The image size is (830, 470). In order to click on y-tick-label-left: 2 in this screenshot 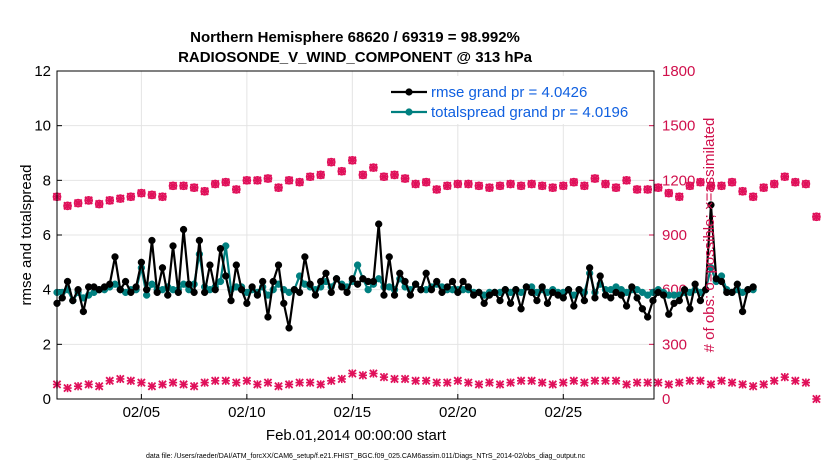, I will do `click(47, 344)`.